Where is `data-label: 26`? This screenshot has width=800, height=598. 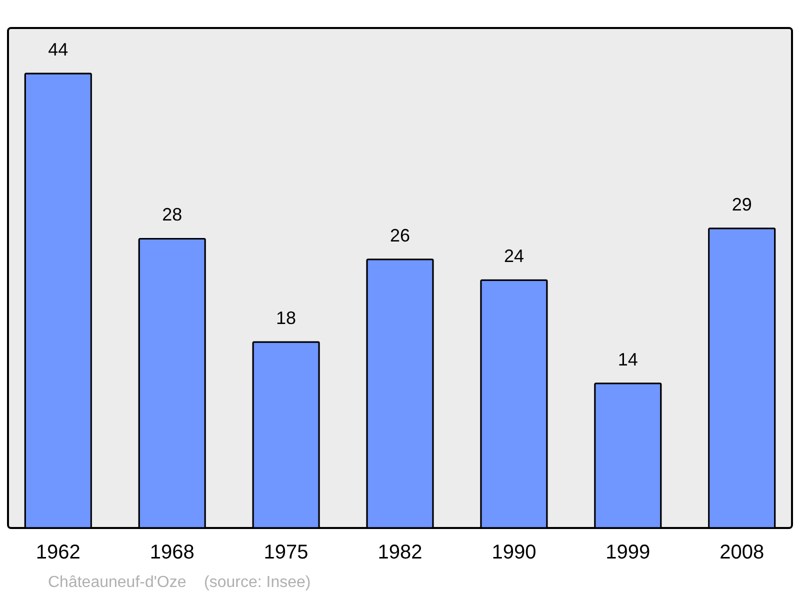 data-label: 26 is located at coordinates (400, 235).